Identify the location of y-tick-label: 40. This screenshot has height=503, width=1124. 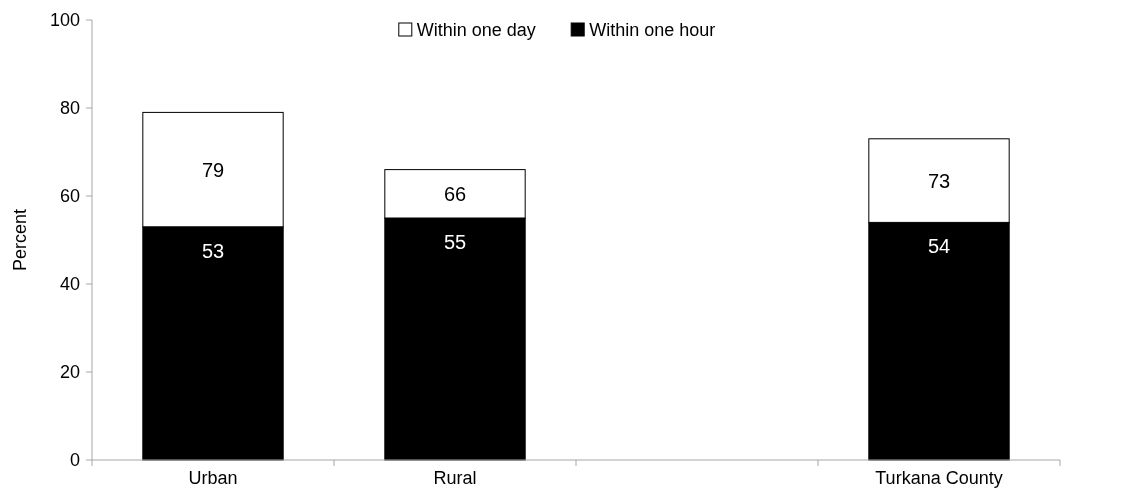
(69, 284).